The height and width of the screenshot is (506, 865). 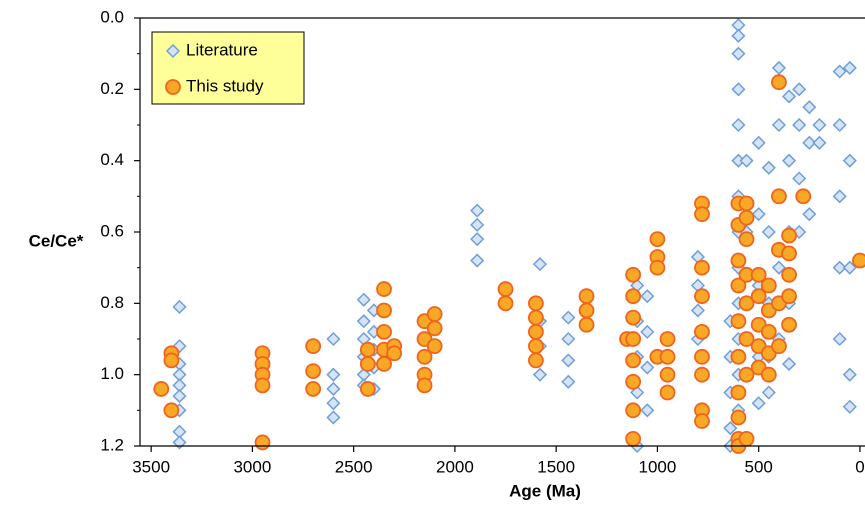 What do you see at coordinates (112, 302) in the screenshot?
I see `y-tick-label: 0.8` at bounding box center [112, 302].